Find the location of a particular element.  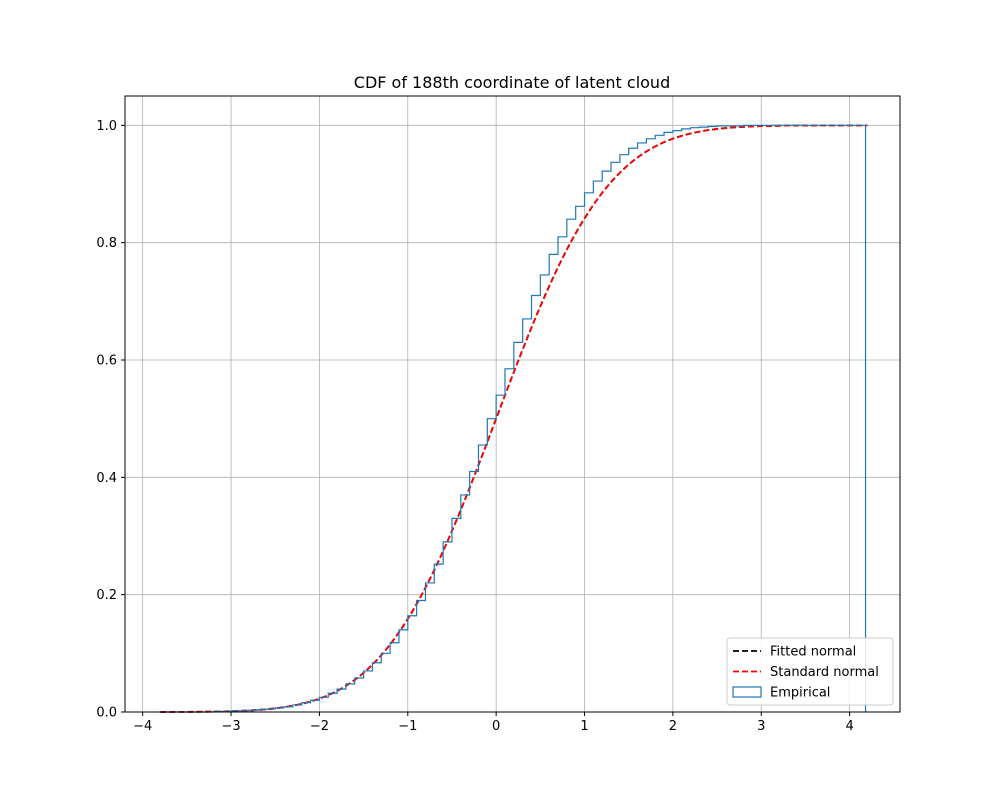

legend-label-standard-normal: Standard normal is located at coordinates (824, 672).